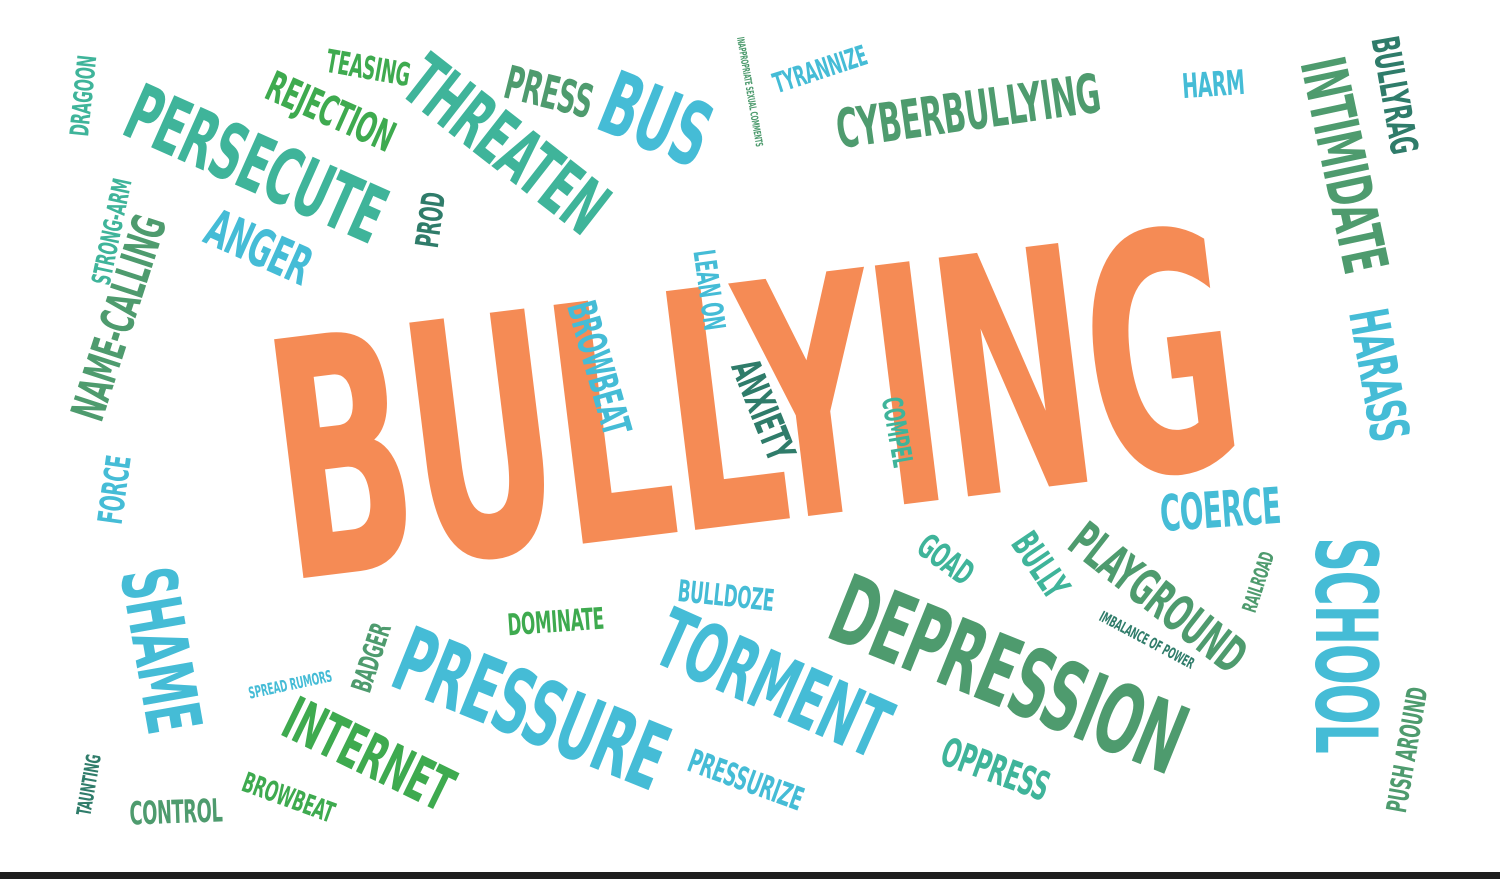 The width and height of the screenshot is (1500, 879). What do you see at coordinates (555, 622) in the screenshot?
I see `cloud-word-dominate: DOMINATE` at bounding box center [555, 622].